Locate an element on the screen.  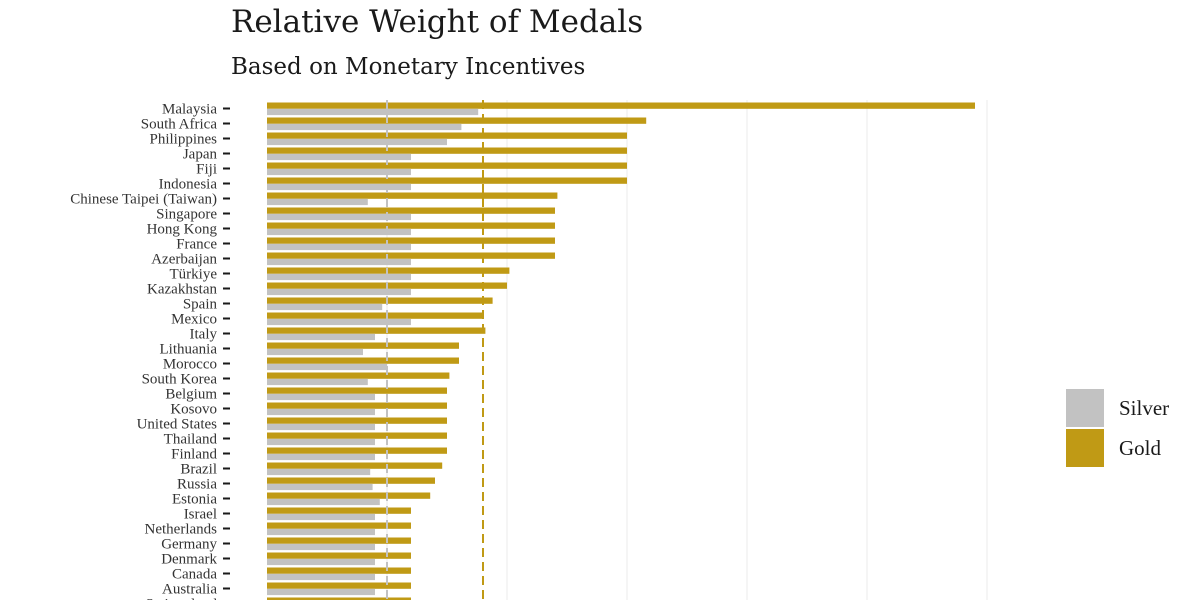
y-tick-label: Singapore is located at coordinates (186, 215).